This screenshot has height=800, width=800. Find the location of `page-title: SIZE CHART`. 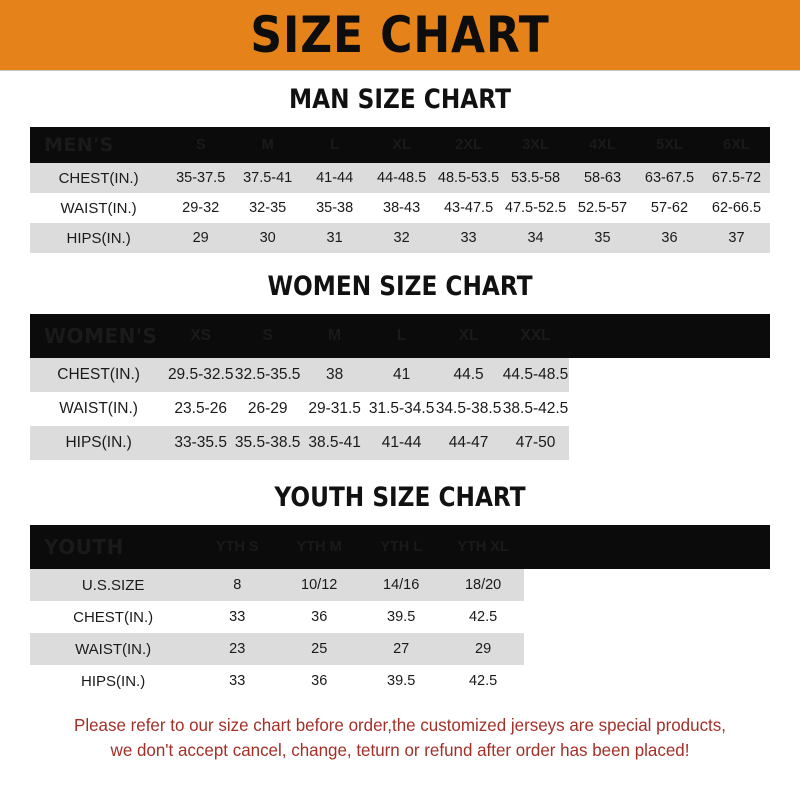

page-title: SIZE CHART is located at coordinates (400, 35).